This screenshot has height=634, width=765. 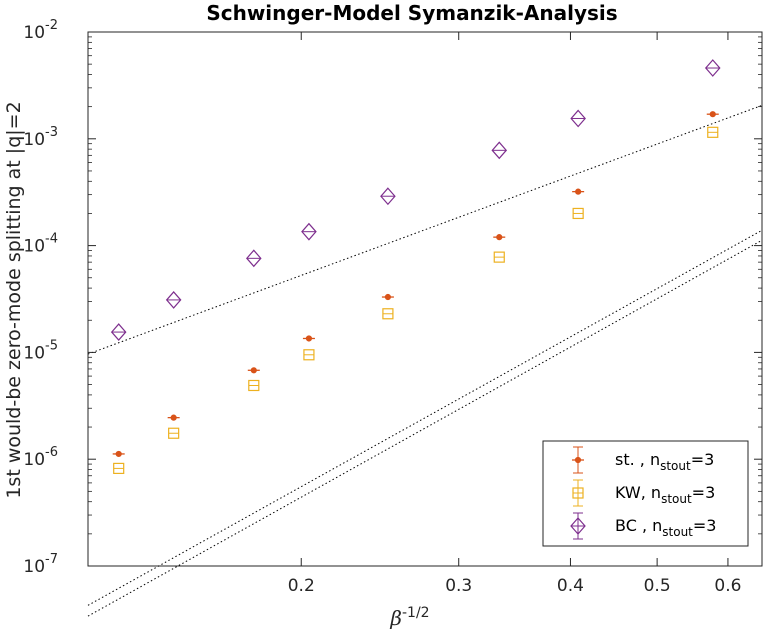 I want to click on legend-entry-2: KW, nstout=3, so click(x=643, y=493).